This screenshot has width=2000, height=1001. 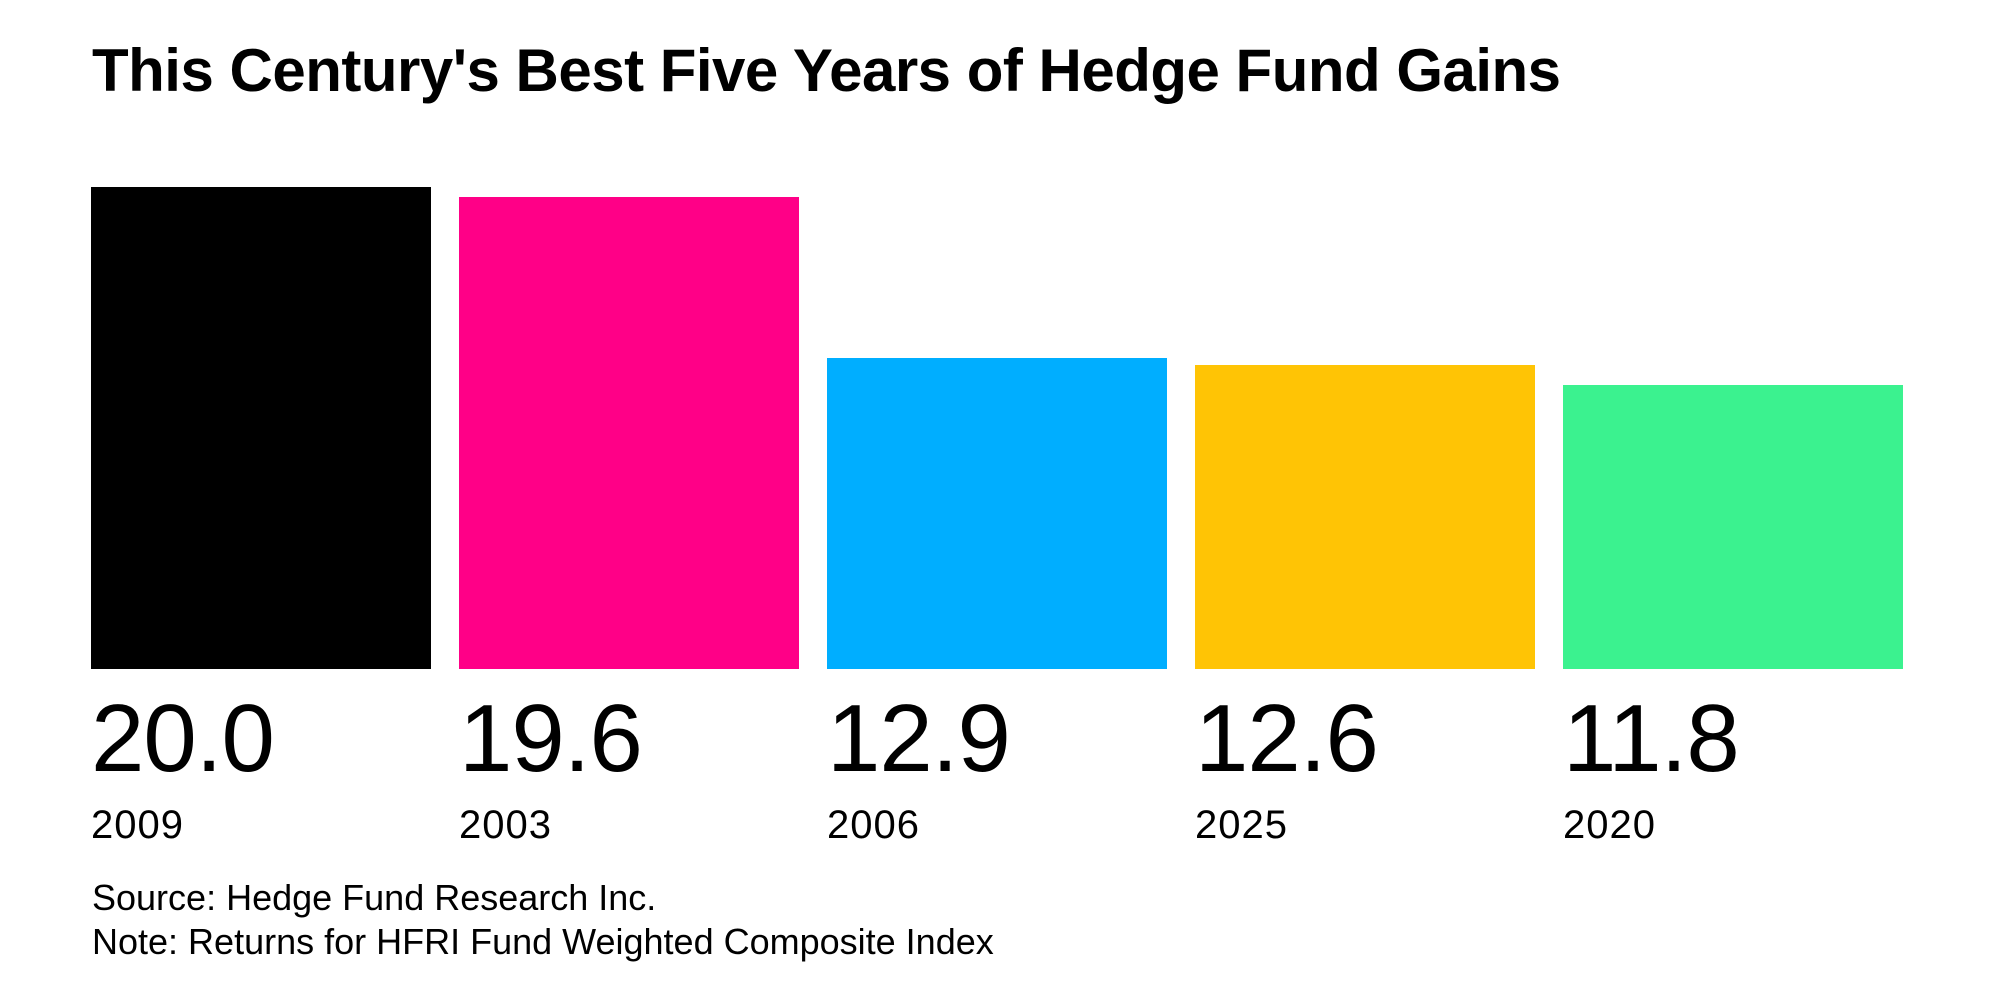 I want to click on bar-group: 19.6 2003, so click(x=629, y=516).